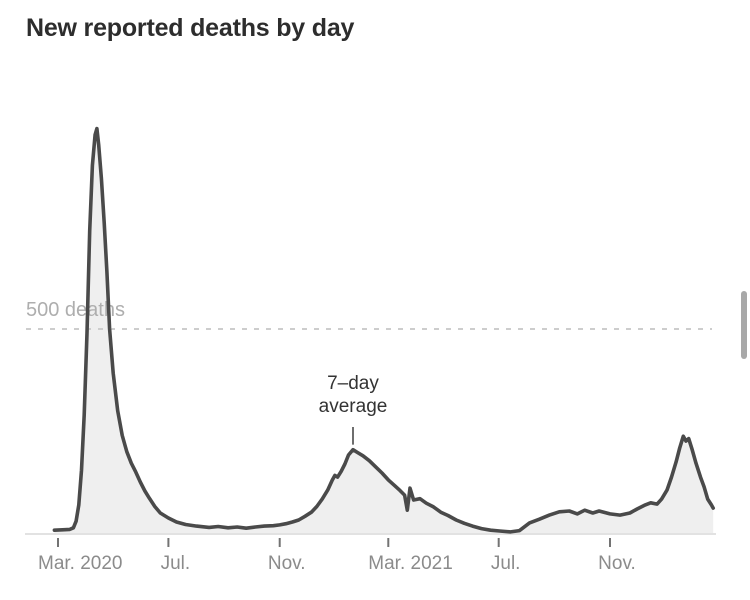  I want to click on y-reference-label: 500 deaths, so click(75, 310).